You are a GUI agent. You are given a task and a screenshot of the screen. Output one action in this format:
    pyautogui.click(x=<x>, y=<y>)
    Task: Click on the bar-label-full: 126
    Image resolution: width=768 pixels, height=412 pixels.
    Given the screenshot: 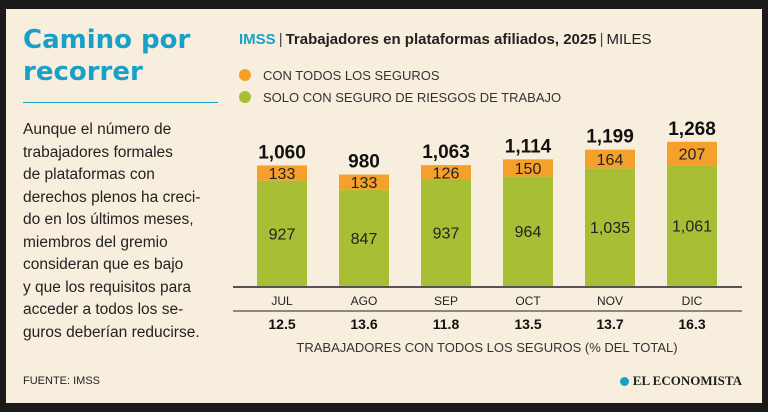 What is the action you would take?
    pyautogui.click(x=446, y=173)
    